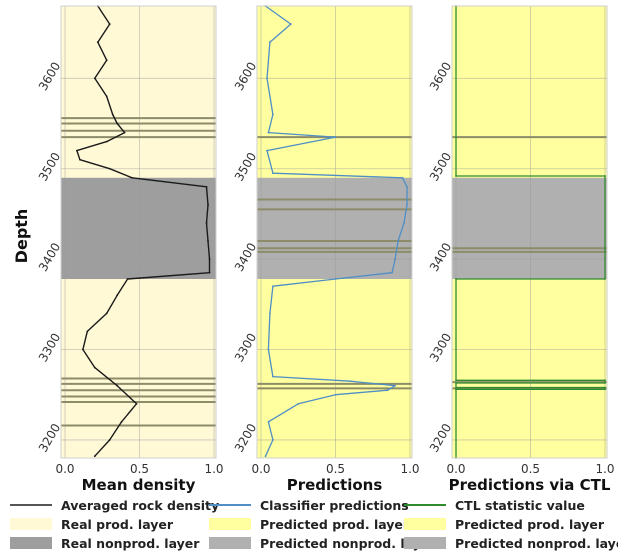 The image size is (618, 552). Describe the element at coordinates (530, 485) in the screenshot. I see `x-axis-label: Predictions via CTL` at that location.